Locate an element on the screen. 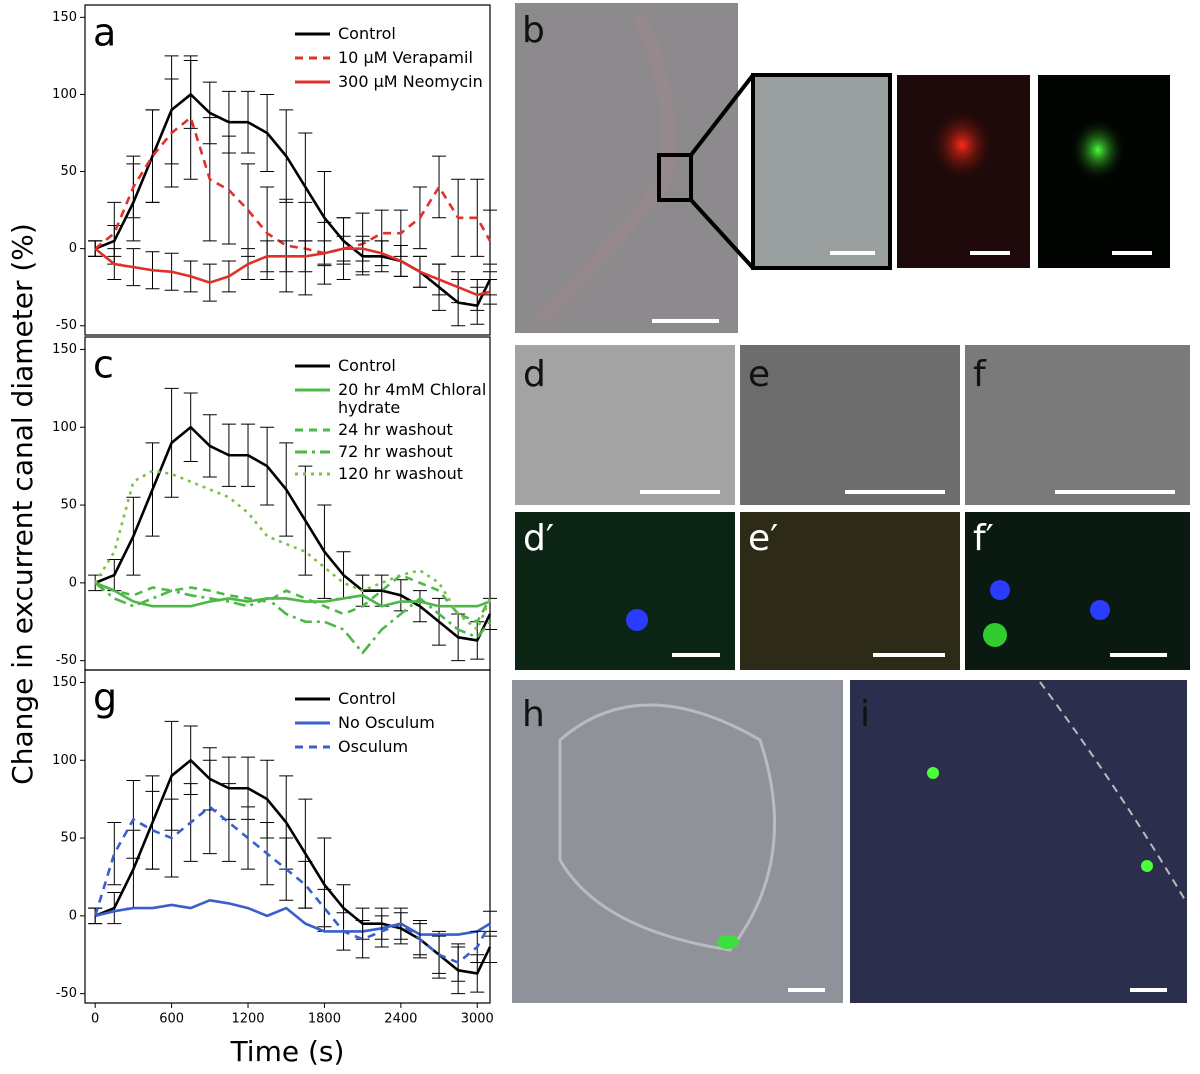  x-tick-label: 2400 is located at coordinates (400, 1019).